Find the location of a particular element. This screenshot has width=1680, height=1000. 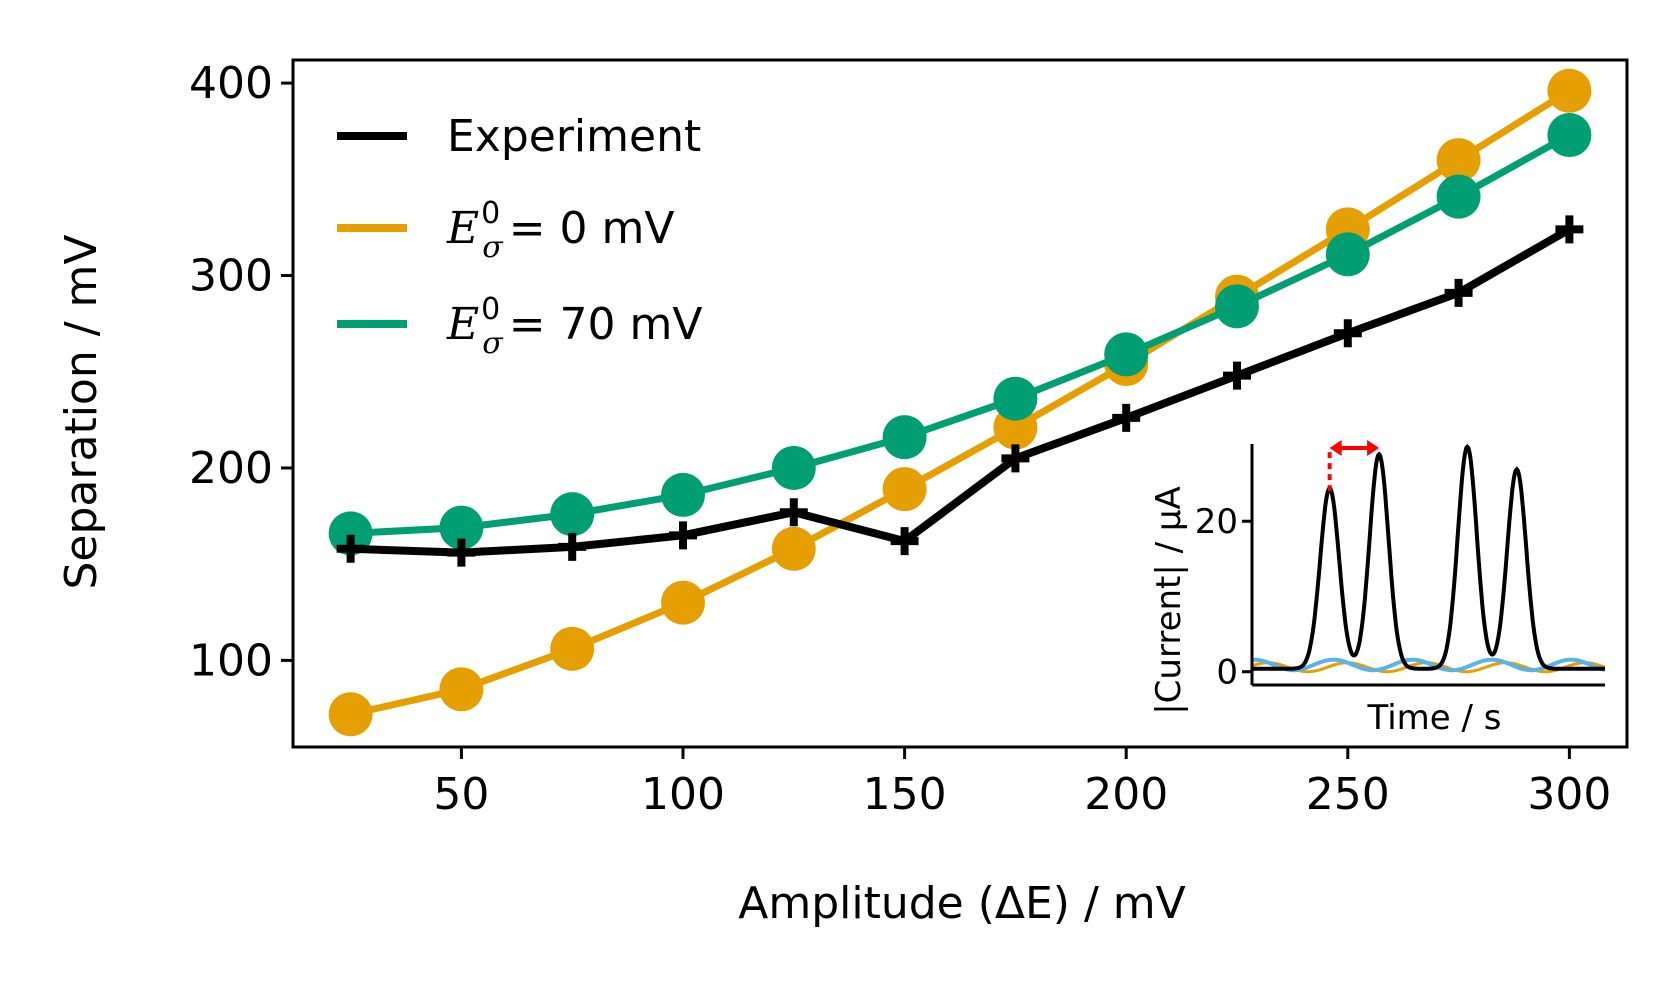

inset-background is located at coordinates (1422, 567).